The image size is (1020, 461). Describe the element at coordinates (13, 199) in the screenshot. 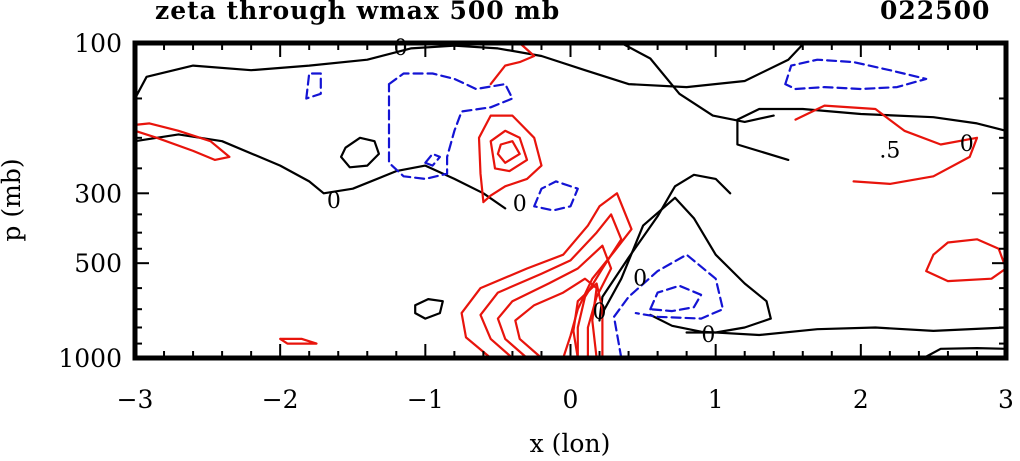

I see `y-axis-label: p (mb)` at that location.